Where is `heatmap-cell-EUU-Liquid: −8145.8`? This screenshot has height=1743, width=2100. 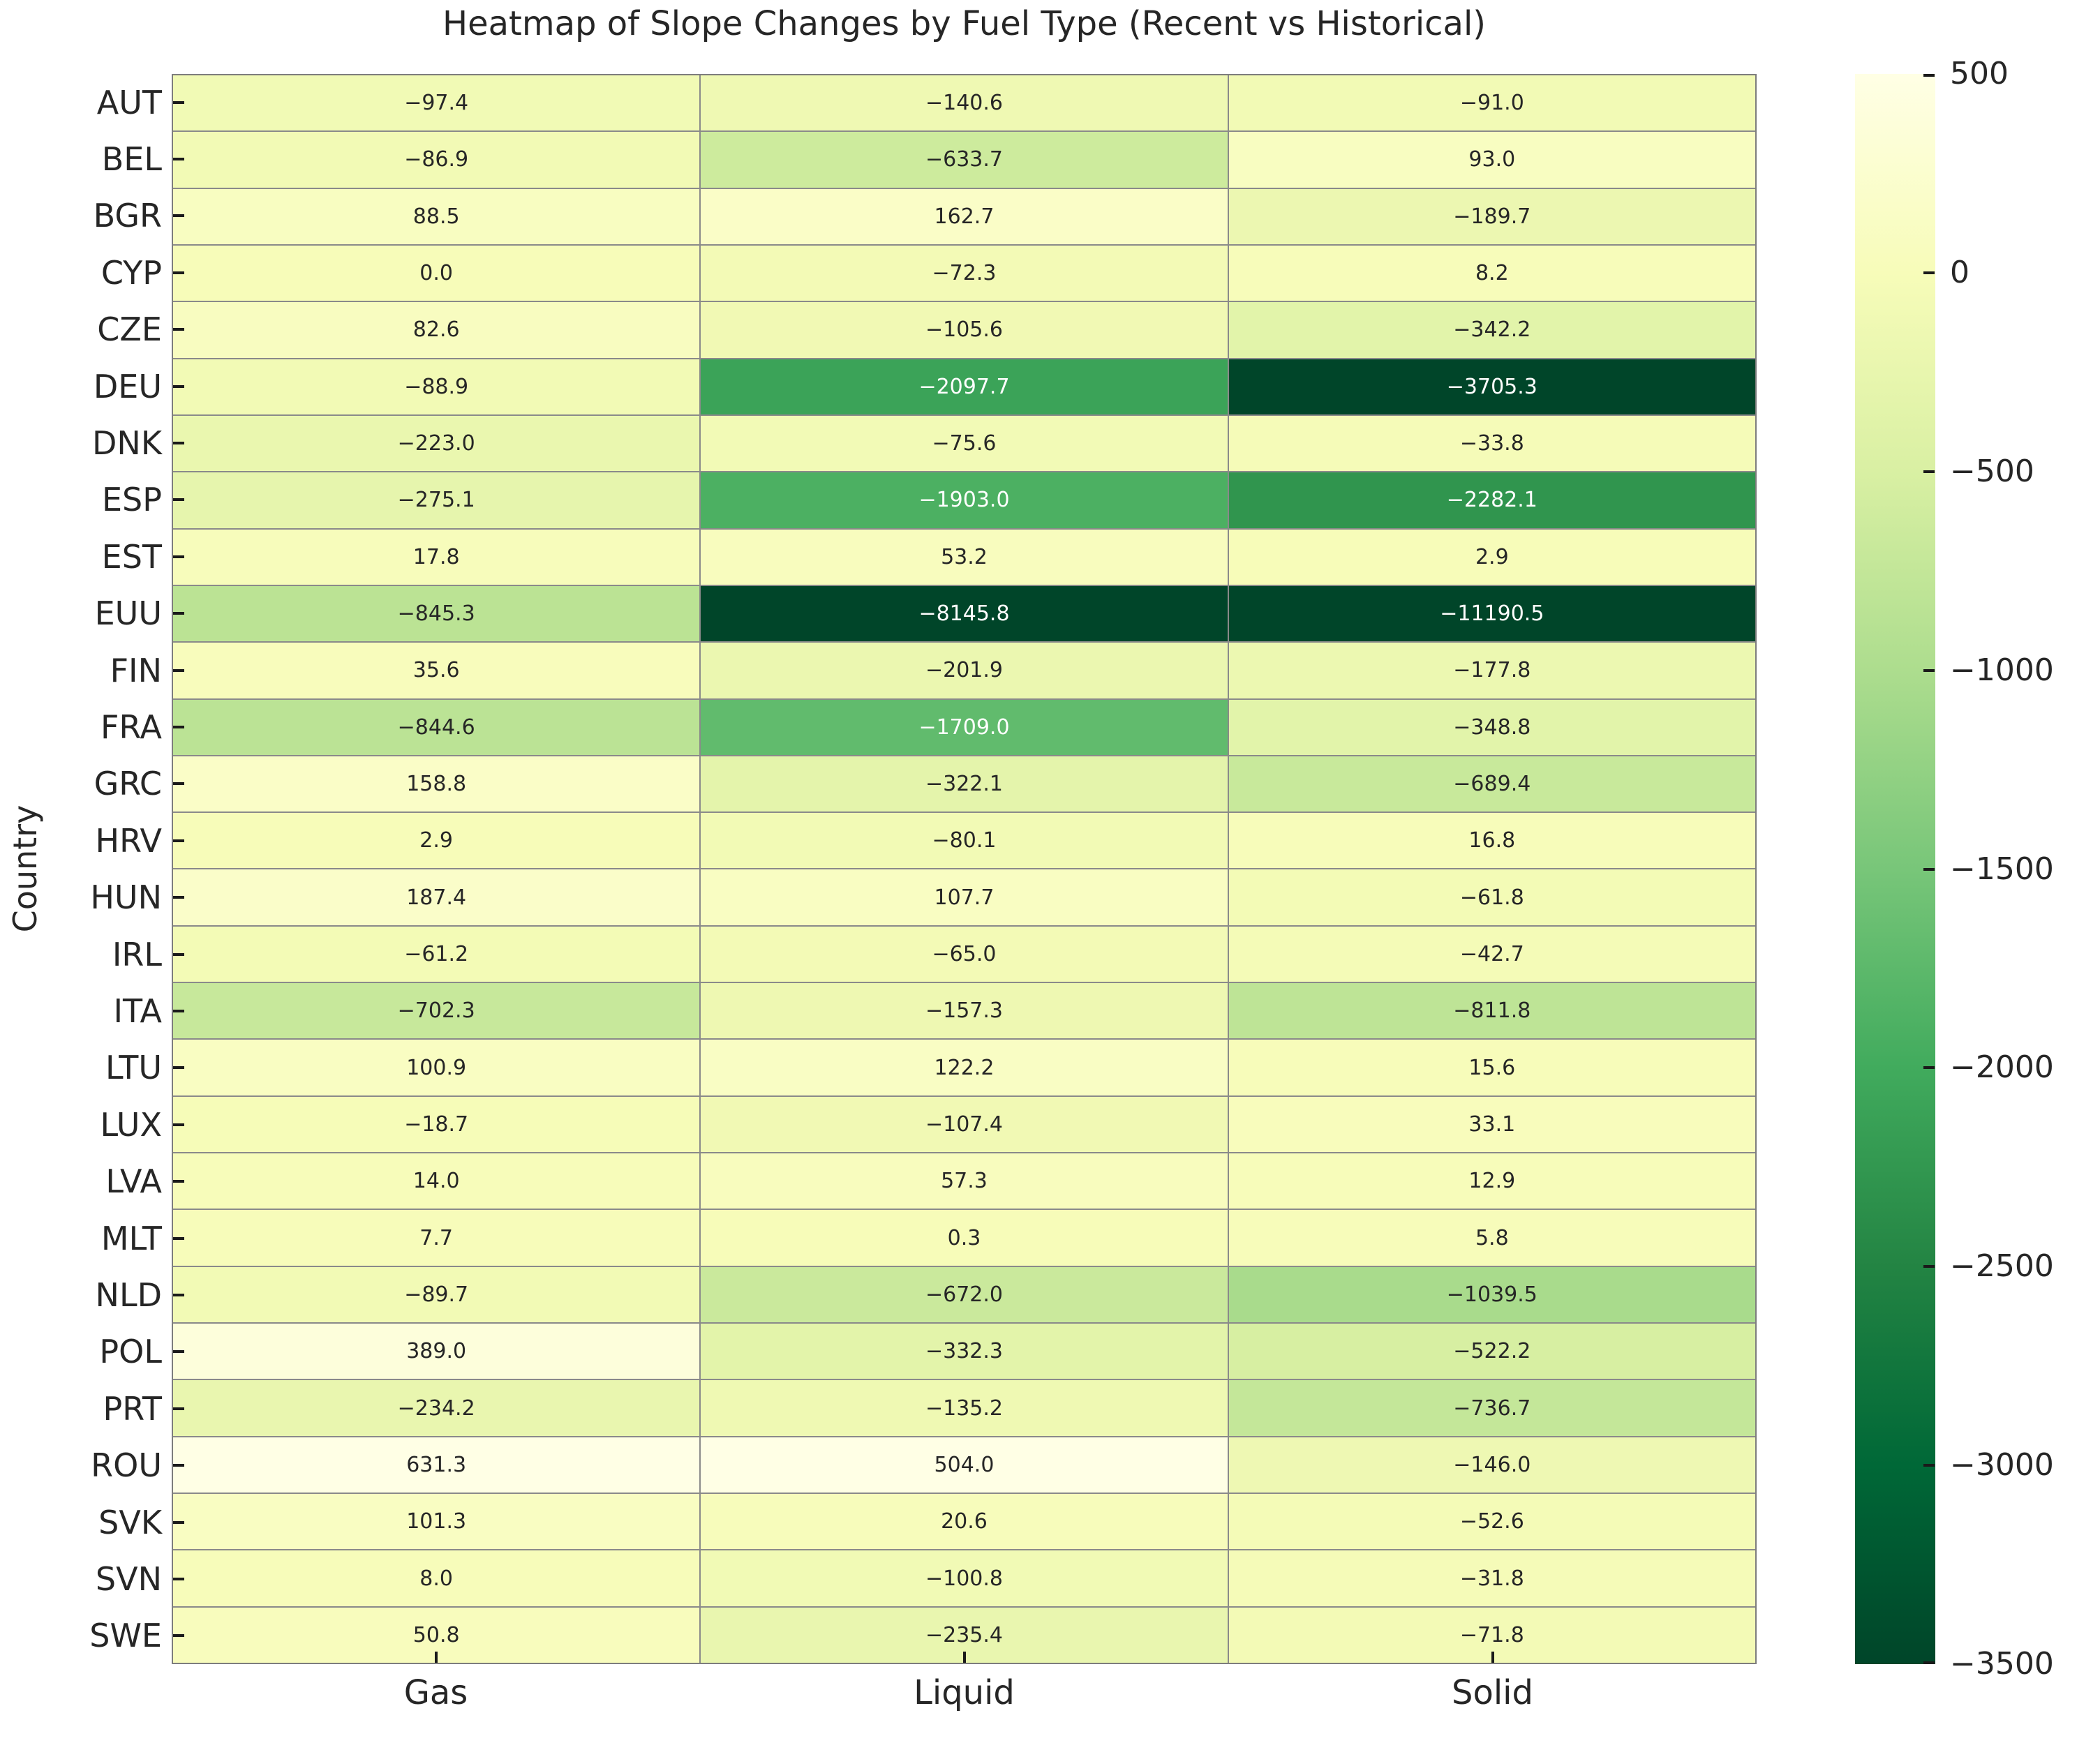
heatmap-cell-EUU-Liquid: −8145.8 is located at coordinates (964, 613).